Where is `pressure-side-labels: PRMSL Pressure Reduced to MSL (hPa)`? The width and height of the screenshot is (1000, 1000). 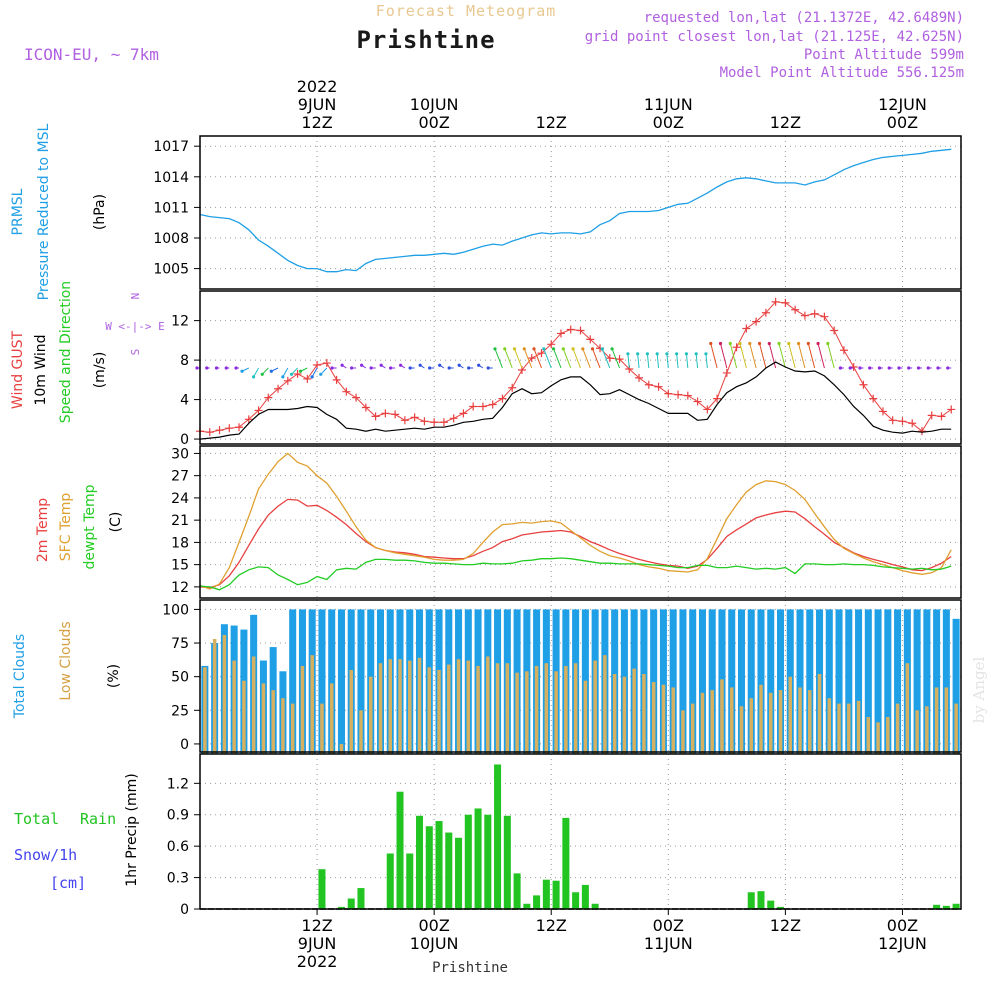
pressure-side-labels: PRMSL Pressure Reduced to MSL (hPa) is located at coordinates (59, 211).